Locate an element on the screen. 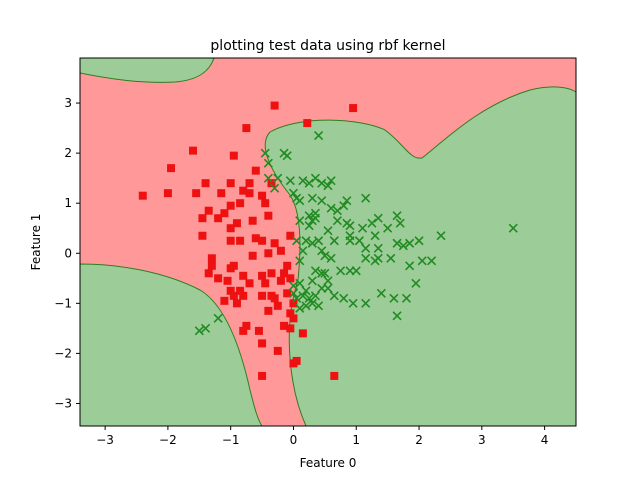 The width and height of the screenshot is (640, 480). x-tick-label-7: 4 is located at coordinates (545, 440).